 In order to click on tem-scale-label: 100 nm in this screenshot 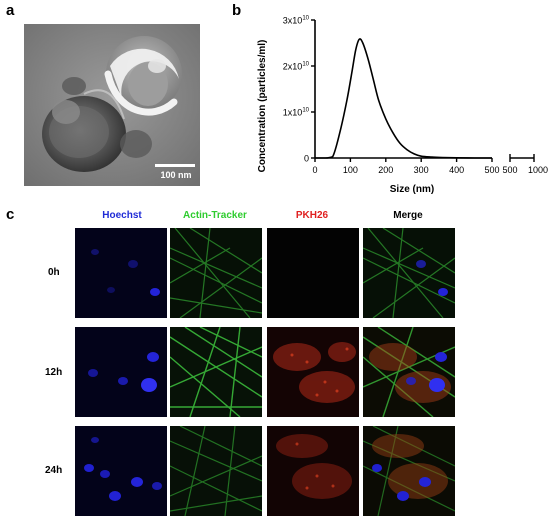, I will do `click(176, 175)`.